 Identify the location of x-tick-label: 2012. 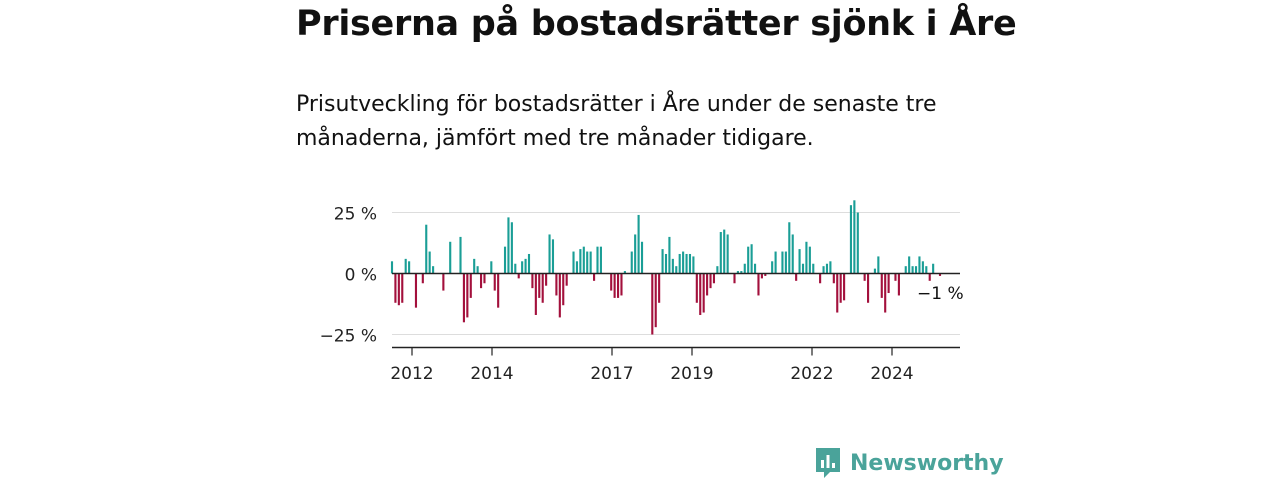
(411, 374).